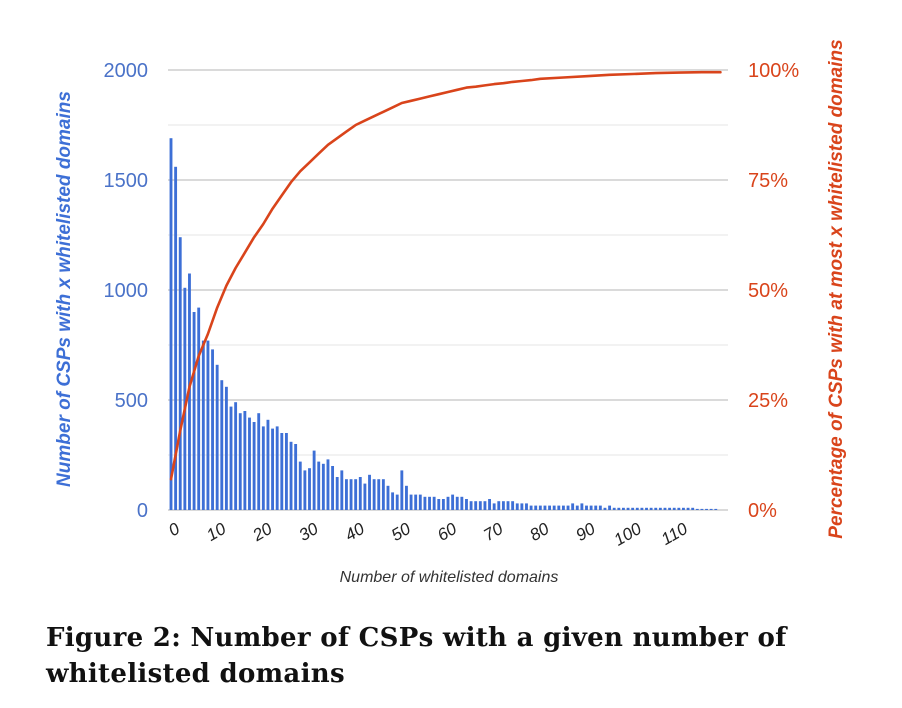  Describe the element at coordinates (142, 511) in the screenshot. I see `left-y-tick-label: 0` at that location.